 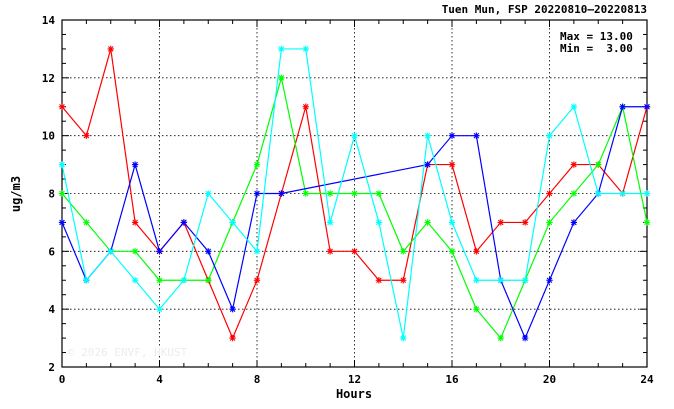 I want to click on x-tick-label: 12, so click(x=354, y=379).